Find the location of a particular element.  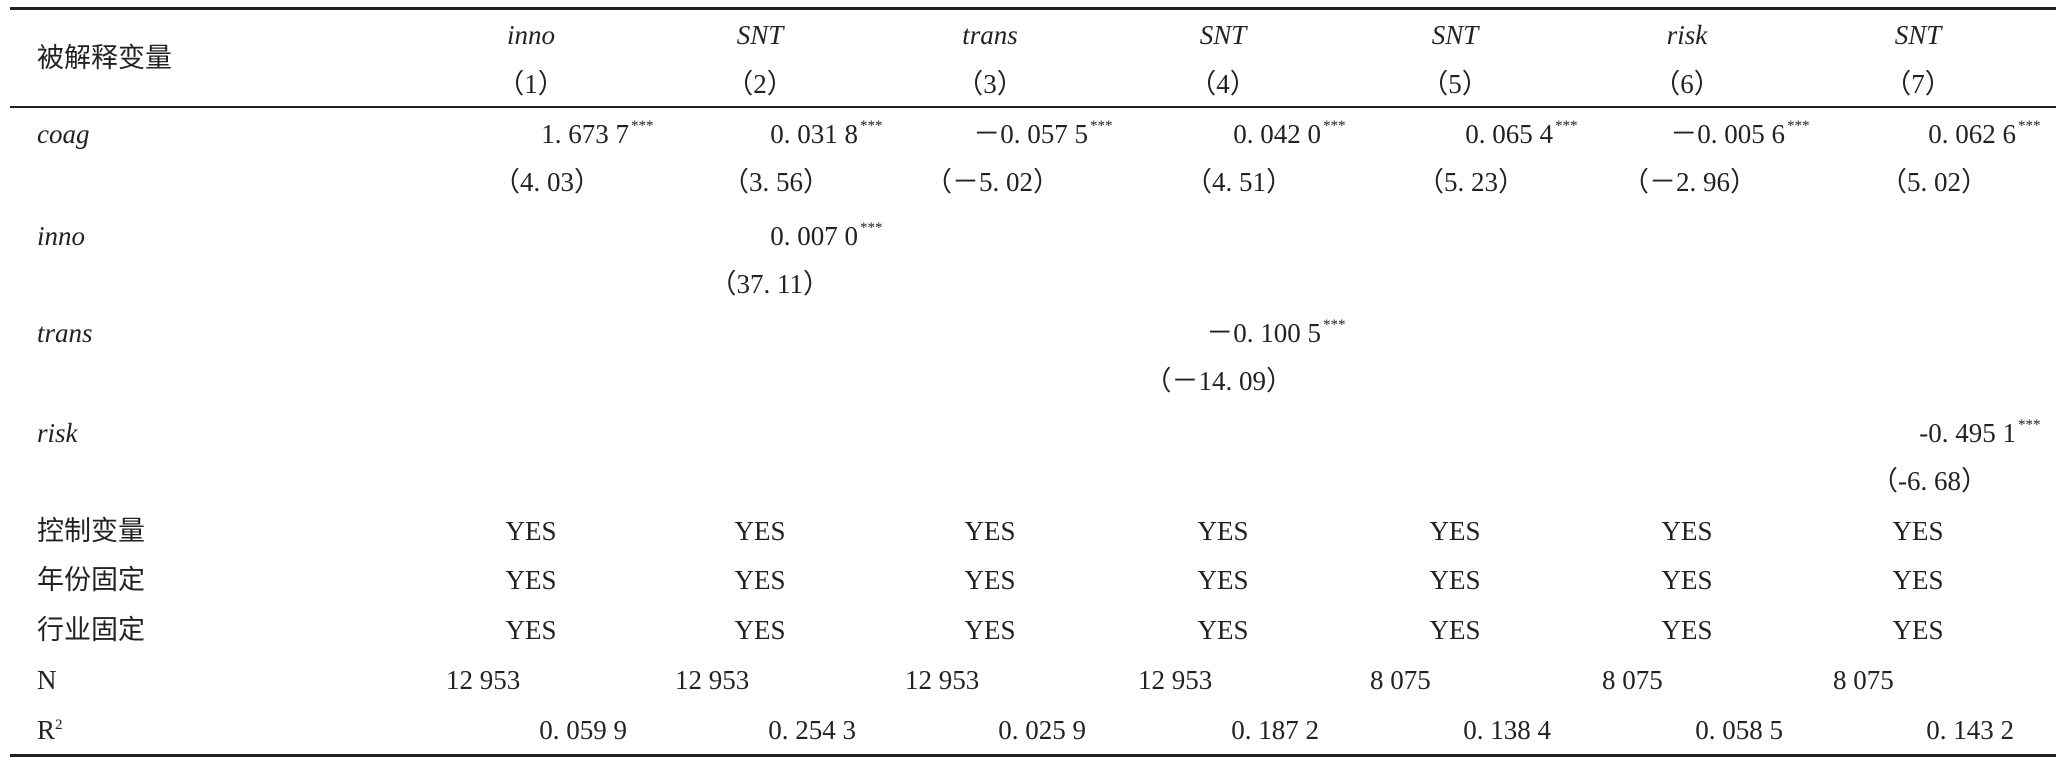

column-number: （7） is located at coordinates (1918, 84).